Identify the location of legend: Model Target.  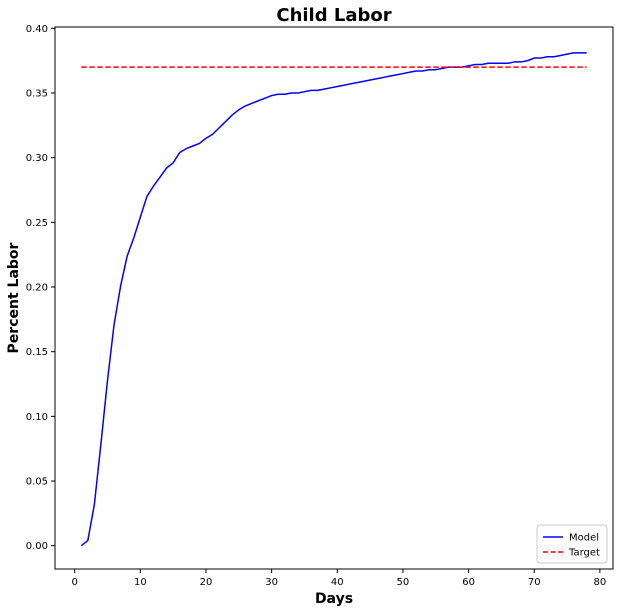
(572, 544).